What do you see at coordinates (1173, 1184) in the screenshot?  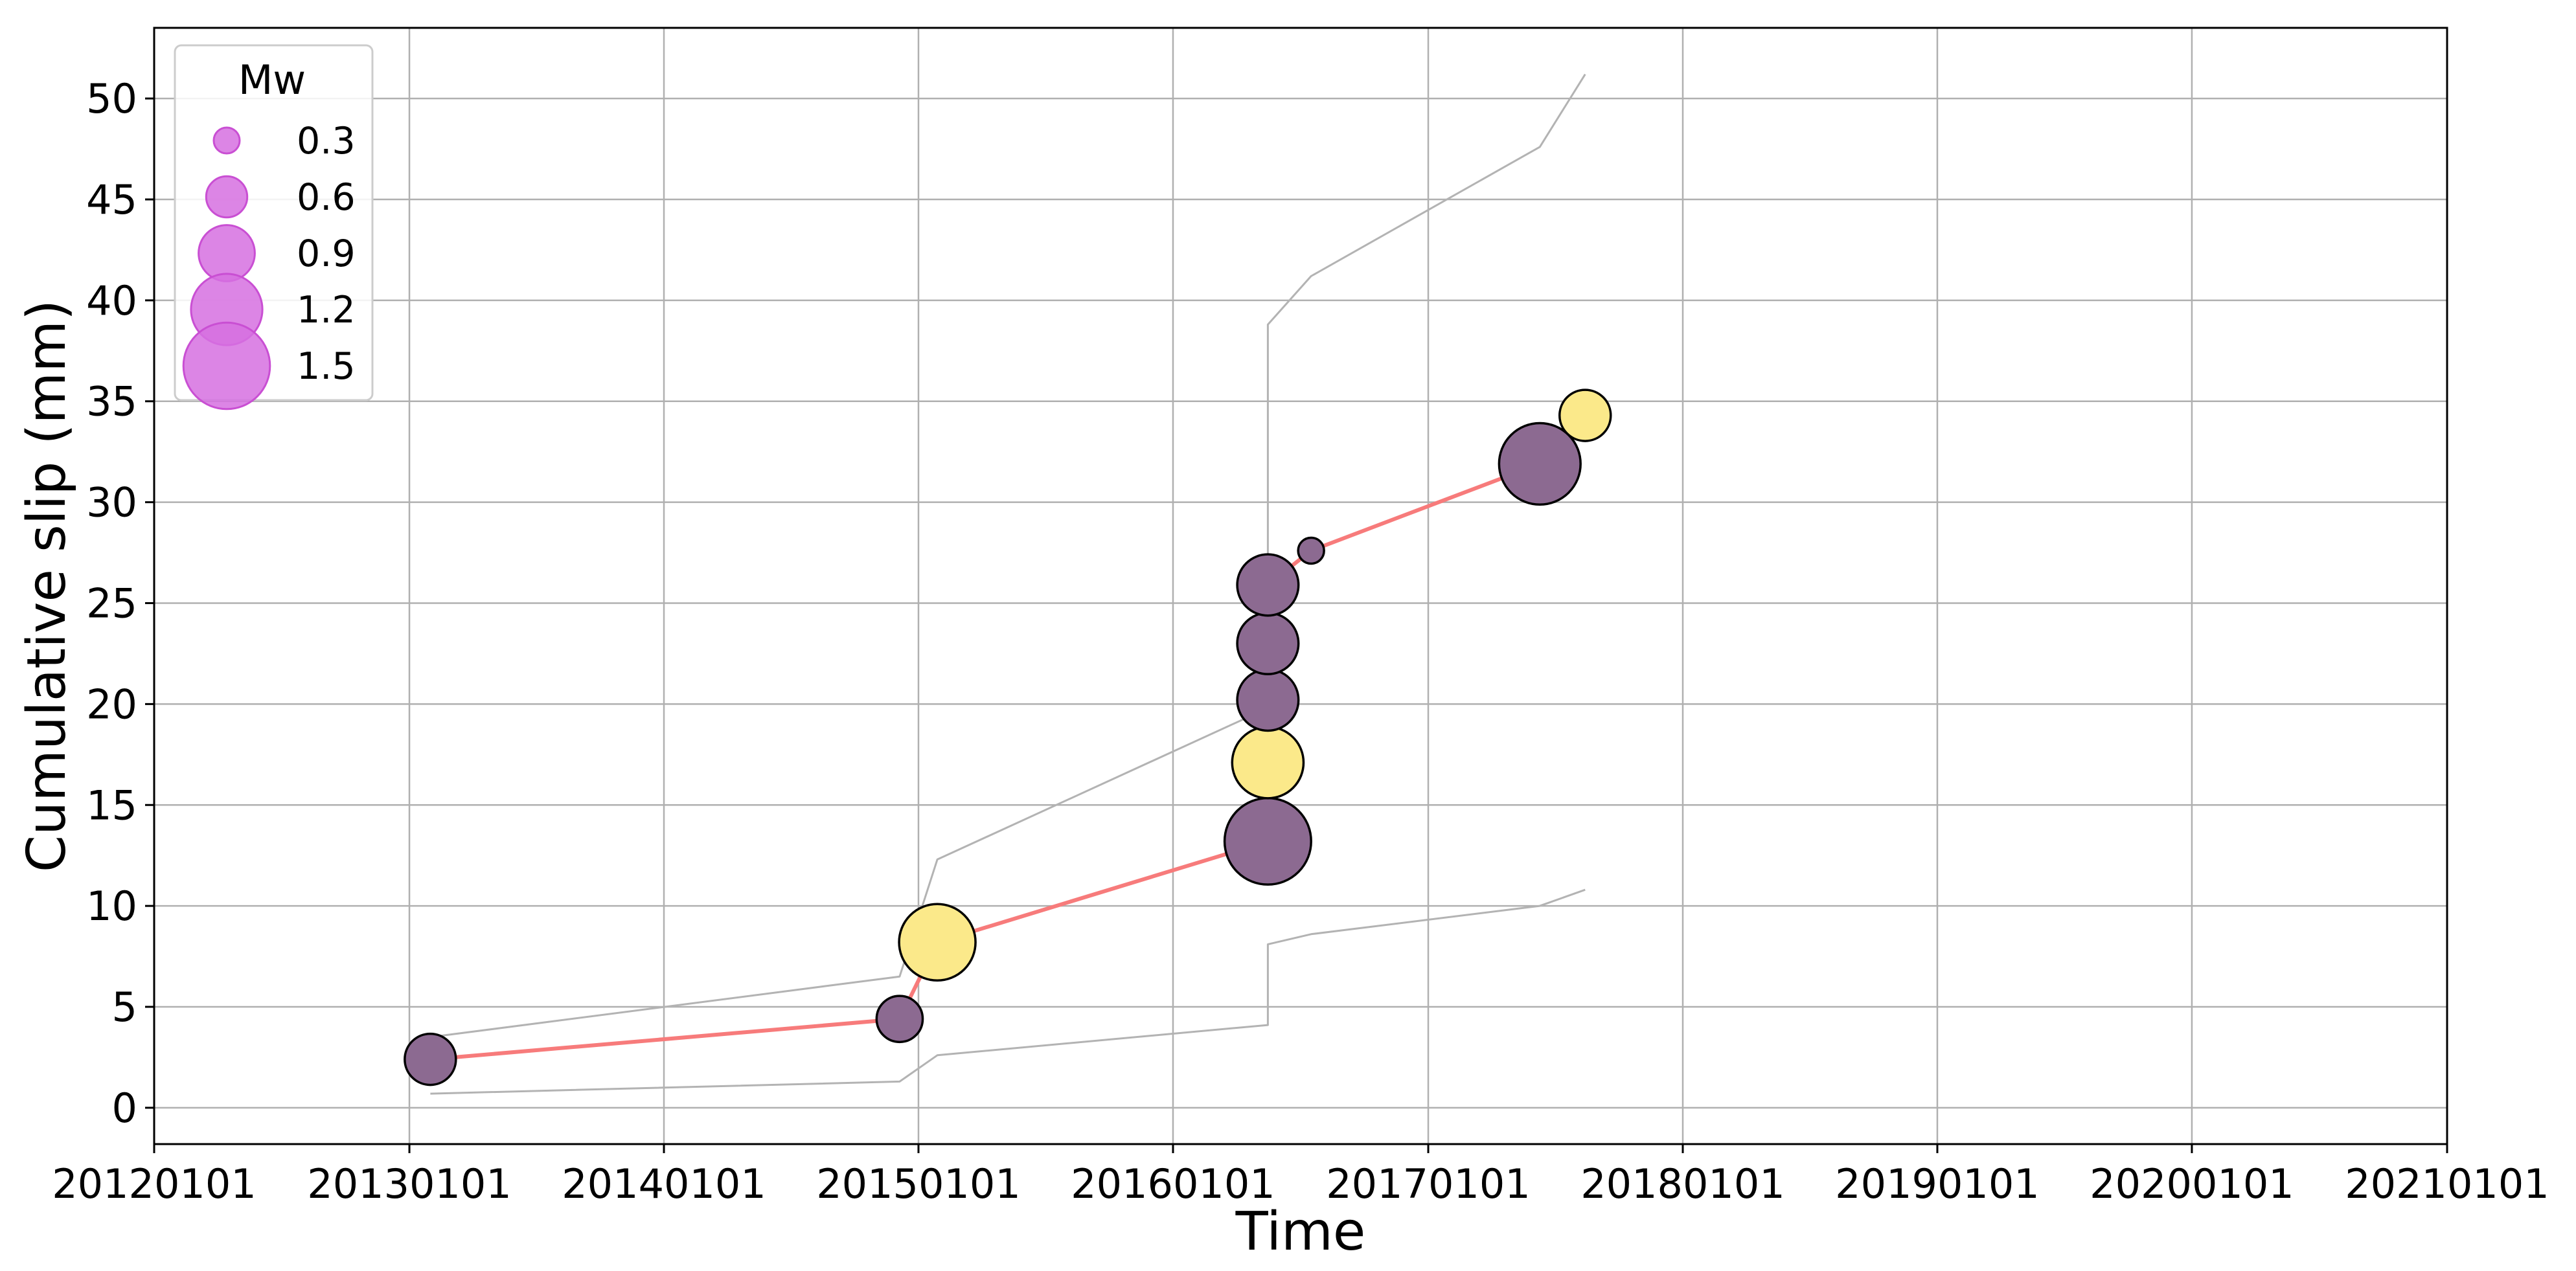 I see `x-tick-label: 20160101` at bounding box center [1173, 1184].